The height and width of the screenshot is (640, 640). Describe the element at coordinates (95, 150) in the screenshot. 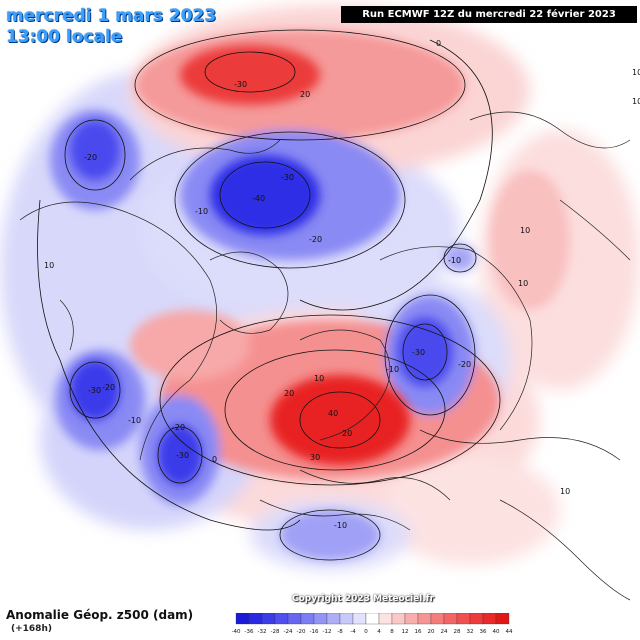

I see `core-neg-alaska` at that location.